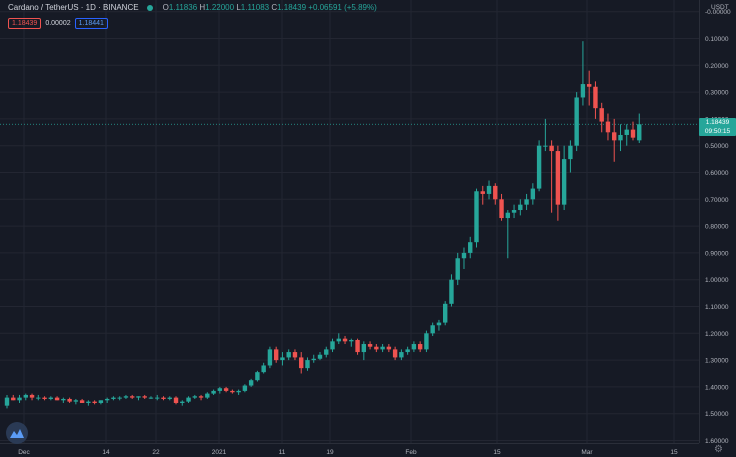  Describe the element at coordinates (717, 228) in the screenshot. I see `price-axis-panel` at that location.